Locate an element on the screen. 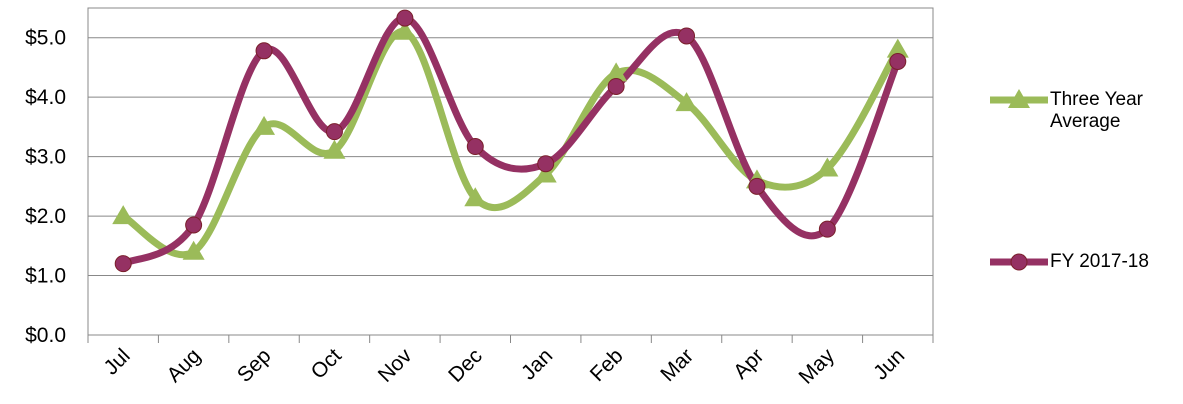 The width and height of the screenshot is (1183, 404). x-tick-label: Nov is located at coordinates (395, 365).